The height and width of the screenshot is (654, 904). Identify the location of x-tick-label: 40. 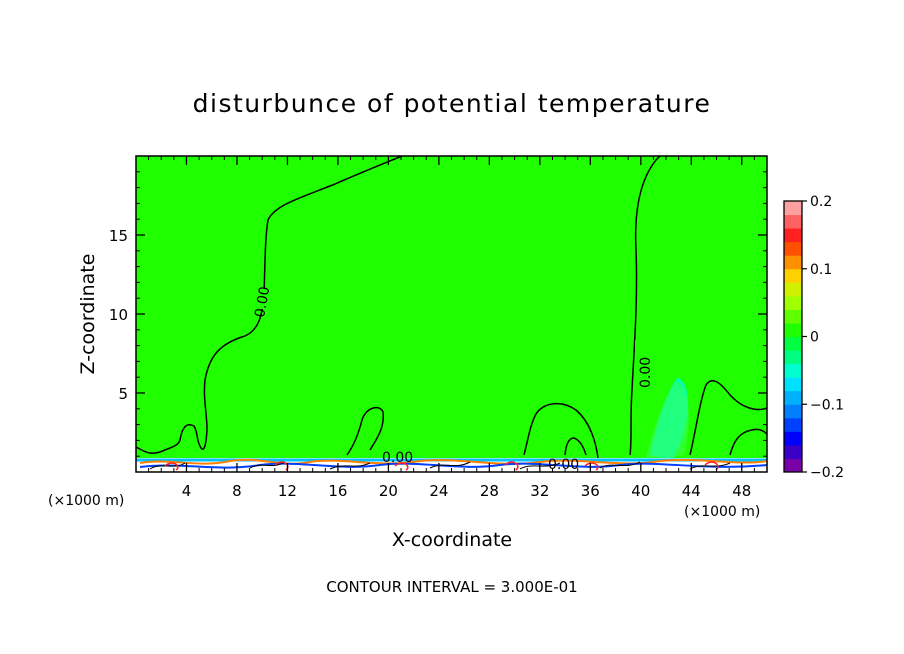
(640, 491).